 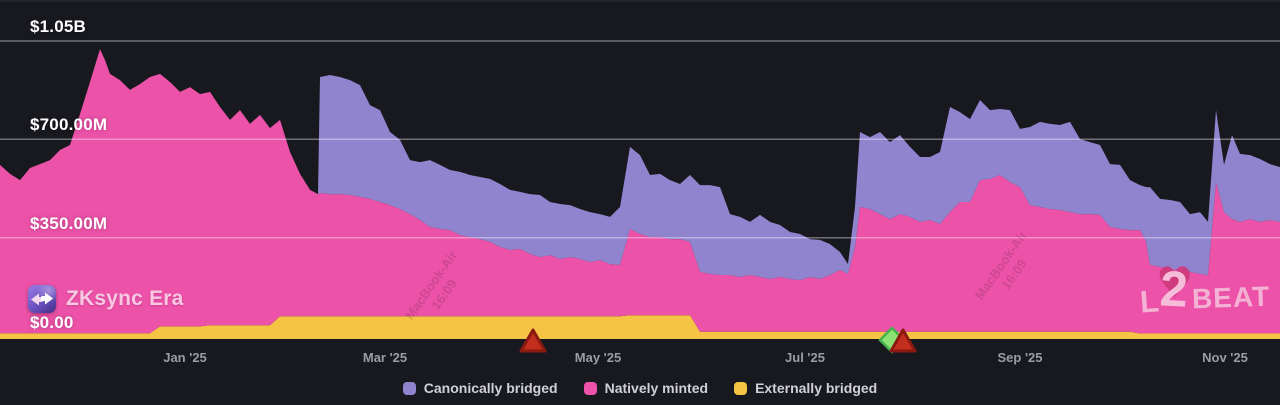 What do you see at coordinates (656, 388) in the screenshot?
I see `legend-label: Natively minted` at bounding box center [656, 388].